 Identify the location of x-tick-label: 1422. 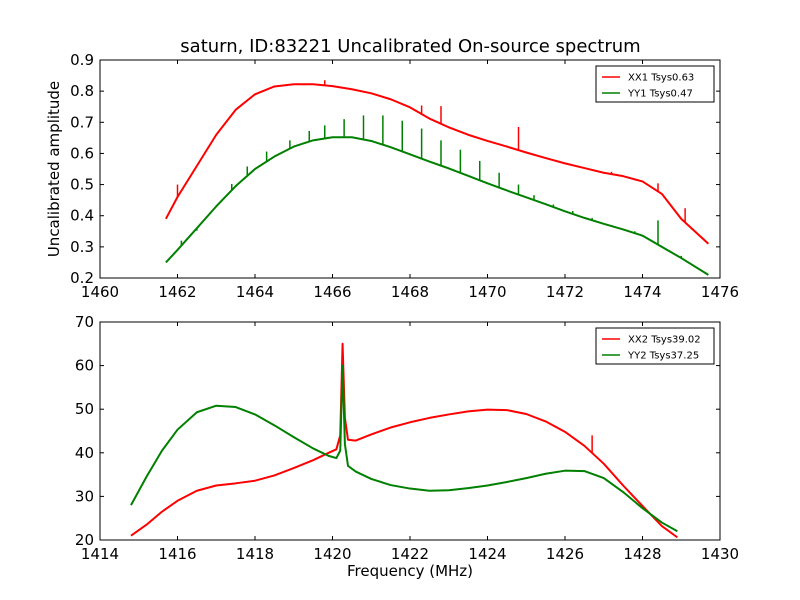
(410, 554).